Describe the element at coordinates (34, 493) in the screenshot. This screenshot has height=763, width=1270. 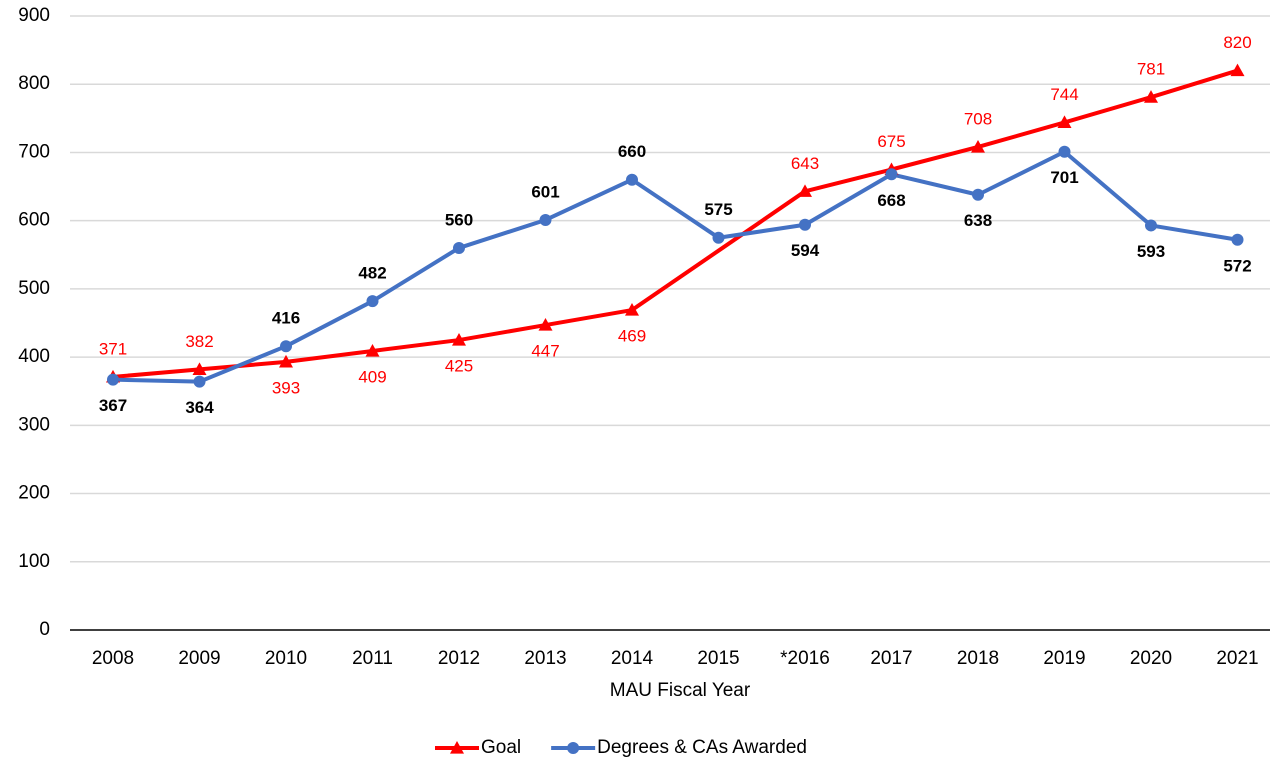
I see `y-tick-label: 200` at that location.